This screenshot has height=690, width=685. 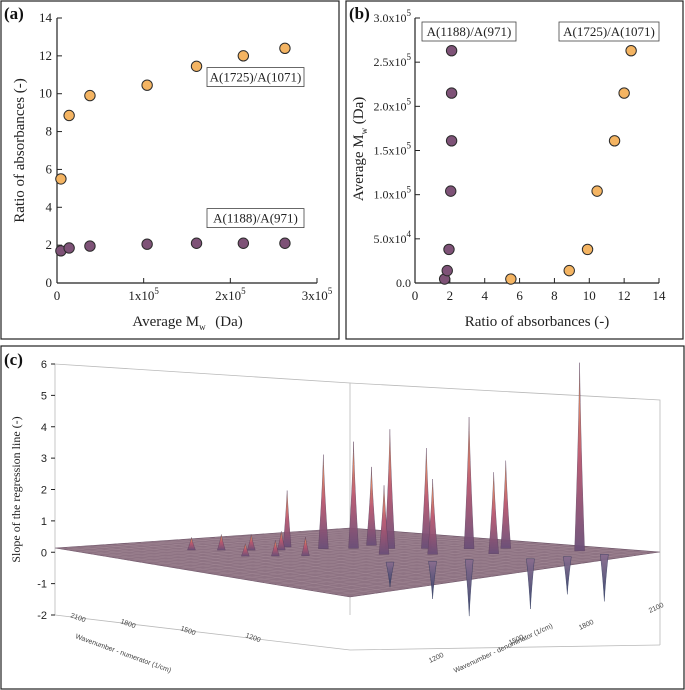 I want to click on panel-c-label: (c), so click(x=13, y=359).